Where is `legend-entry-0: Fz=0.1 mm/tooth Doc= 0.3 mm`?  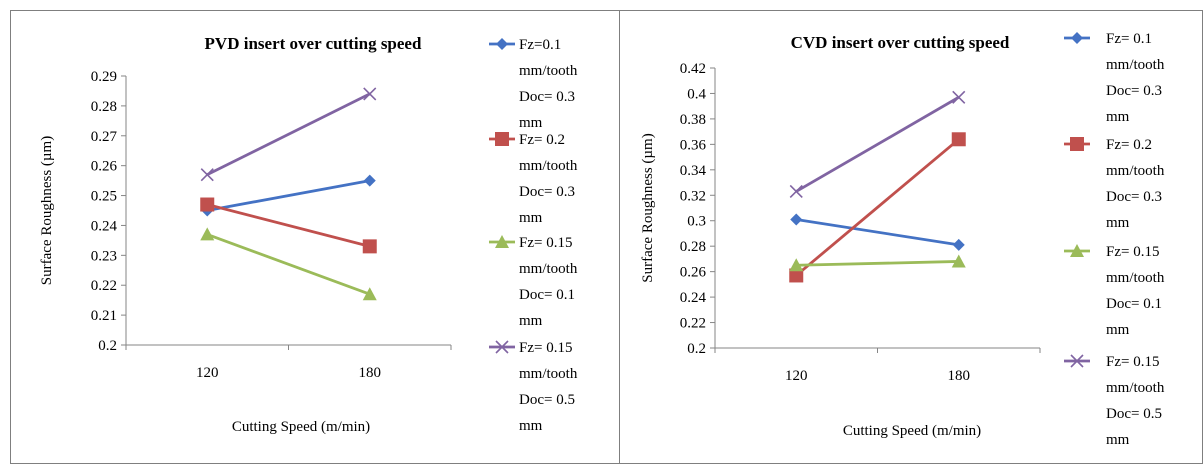 legend-entry-0: Fz=0.1 mm/tooth Doc= 0.3 mm is located at coordinates (533, 84).